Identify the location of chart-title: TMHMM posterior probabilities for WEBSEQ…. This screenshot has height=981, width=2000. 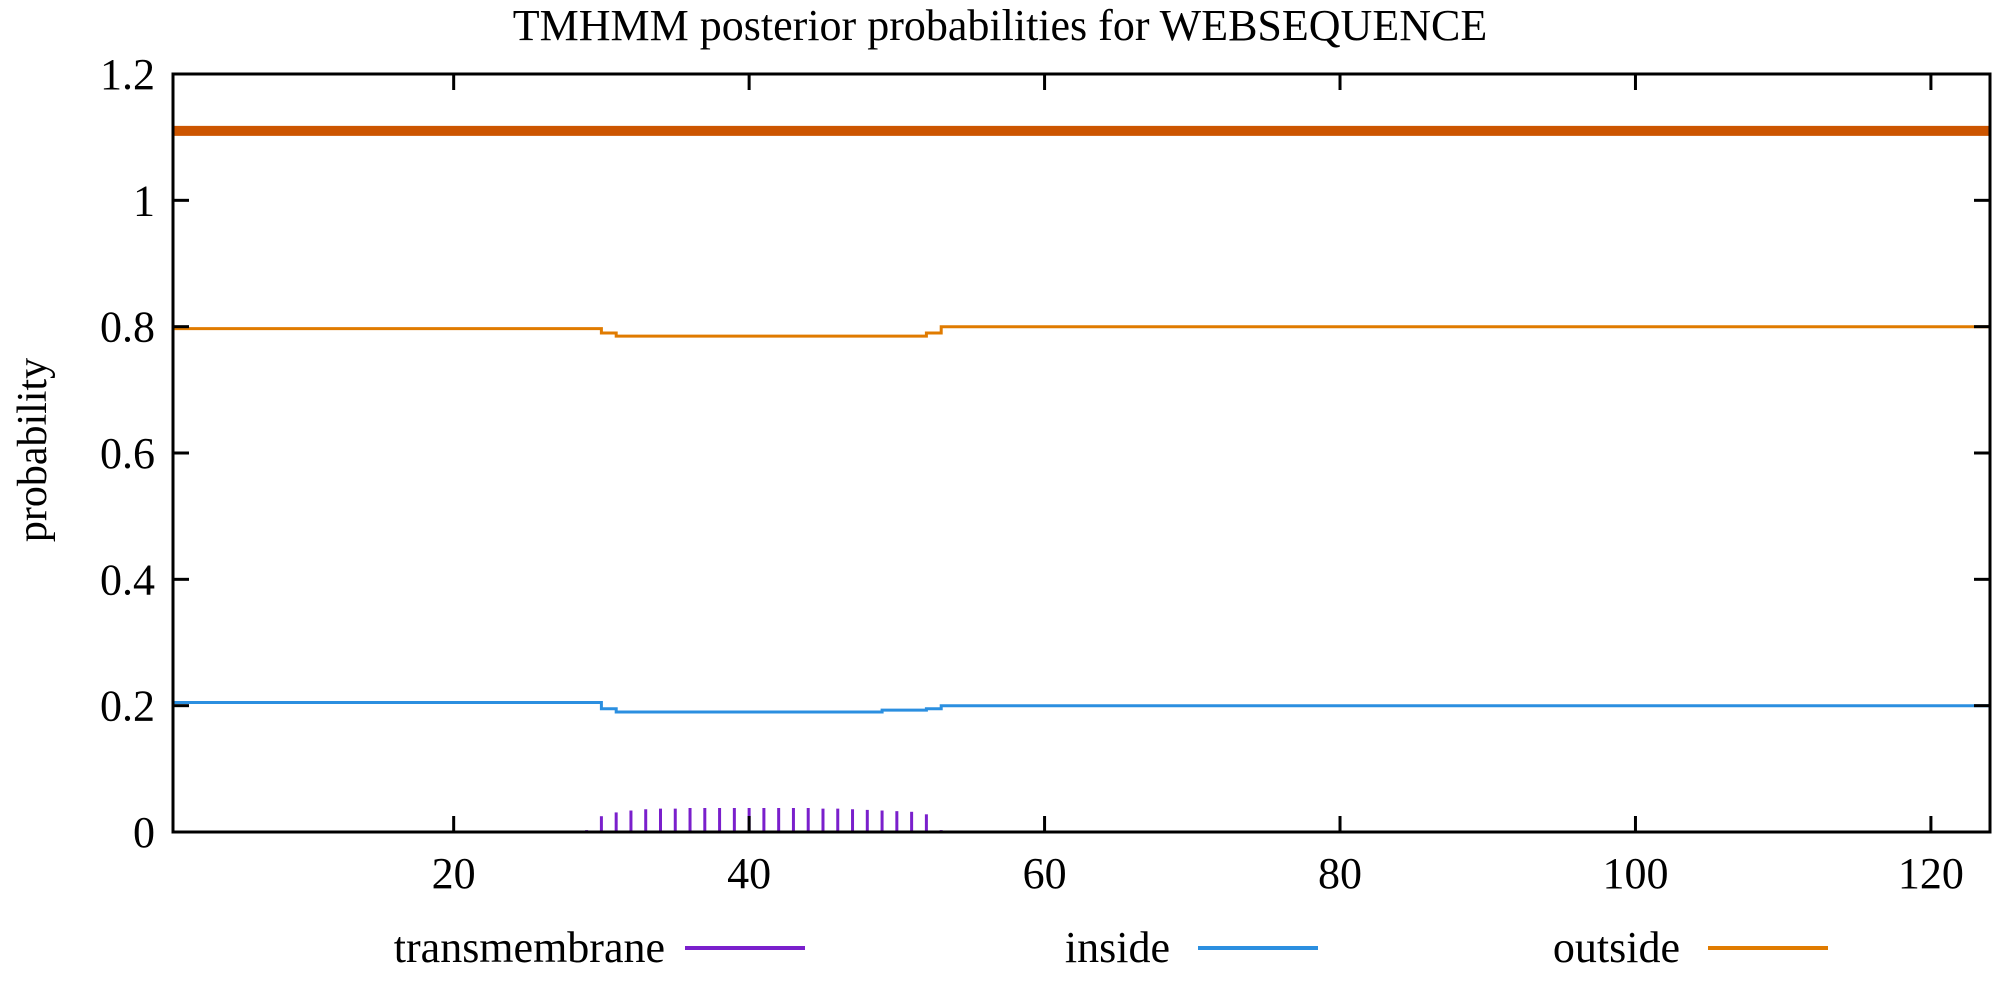
(1000, 25).